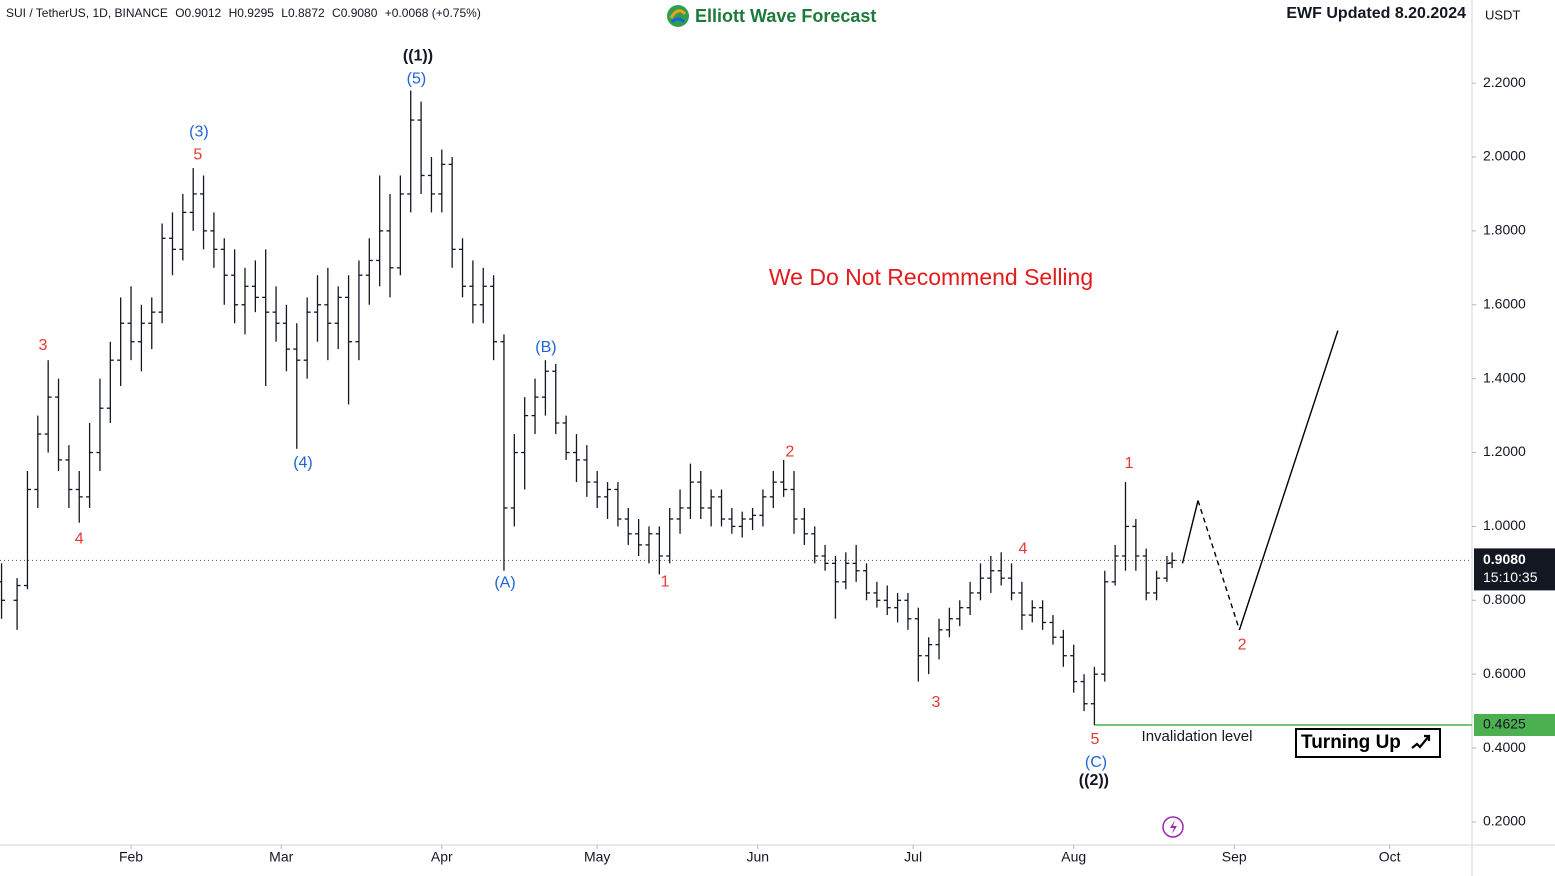  I want to click on watermark-icon, so click(1173, 827).